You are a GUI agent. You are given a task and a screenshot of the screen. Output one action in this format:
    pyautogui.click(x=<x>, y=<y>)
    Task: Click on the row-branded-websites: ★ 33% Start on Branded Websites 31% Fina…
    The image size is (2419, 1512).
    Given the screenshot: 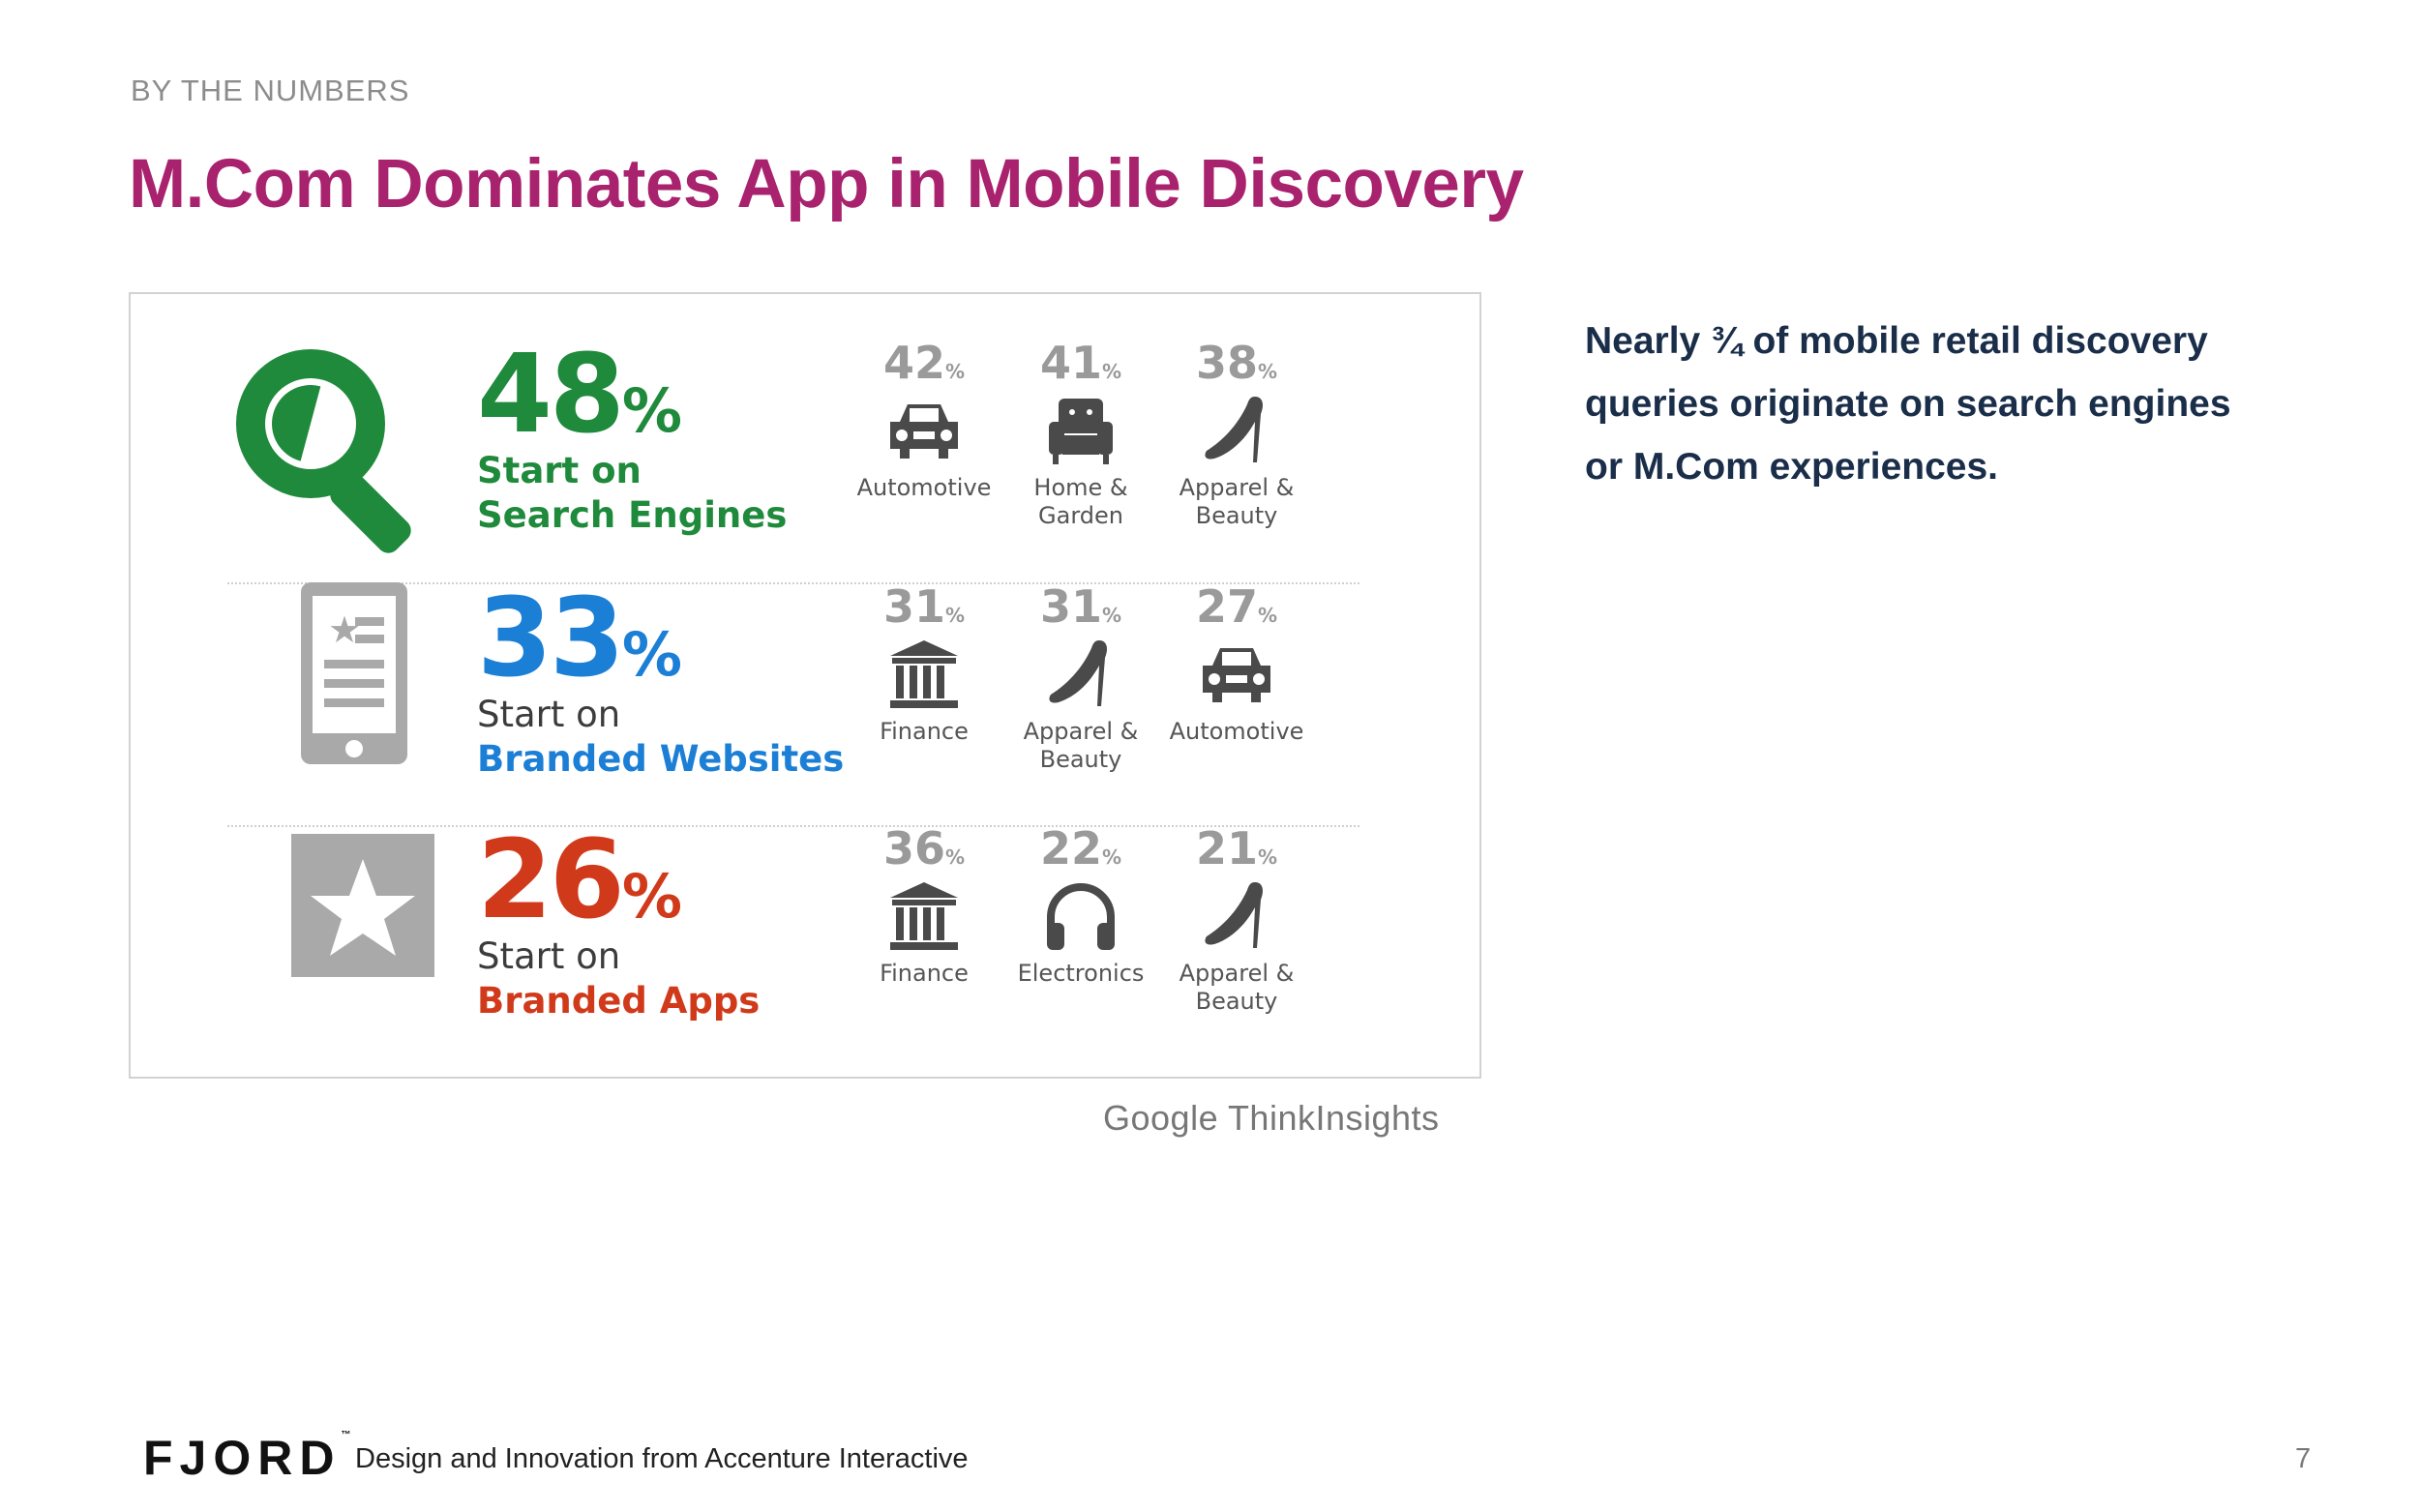 What is the action you would take?
    pyautogui.click(x=807, y=704)
    